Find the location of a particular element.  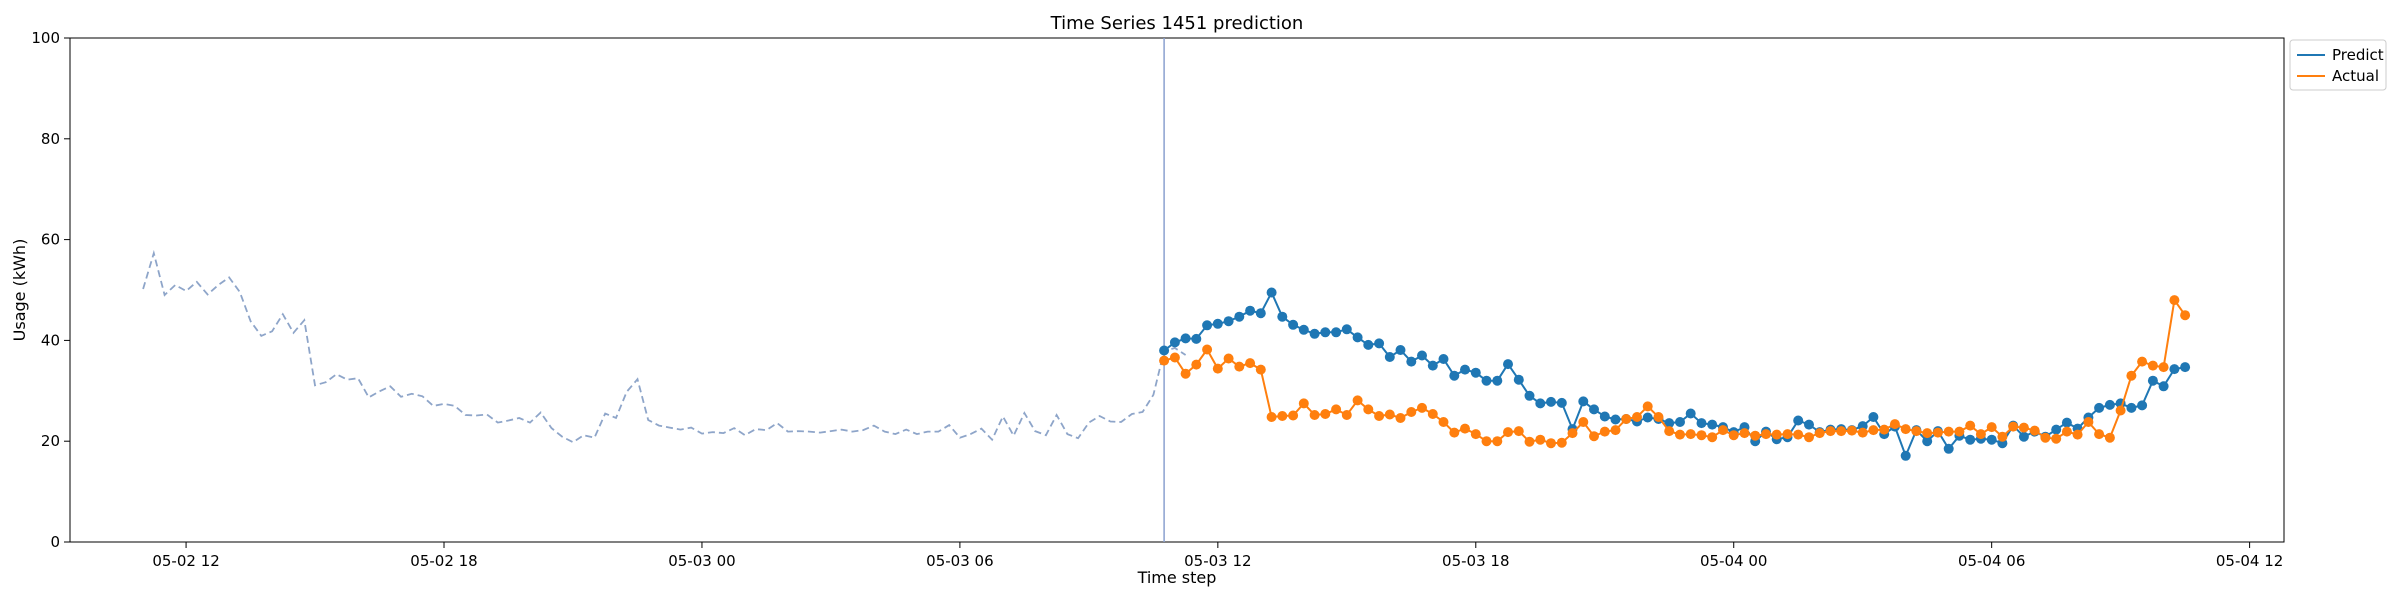

legend-box is located at coordinates (2338, 65).